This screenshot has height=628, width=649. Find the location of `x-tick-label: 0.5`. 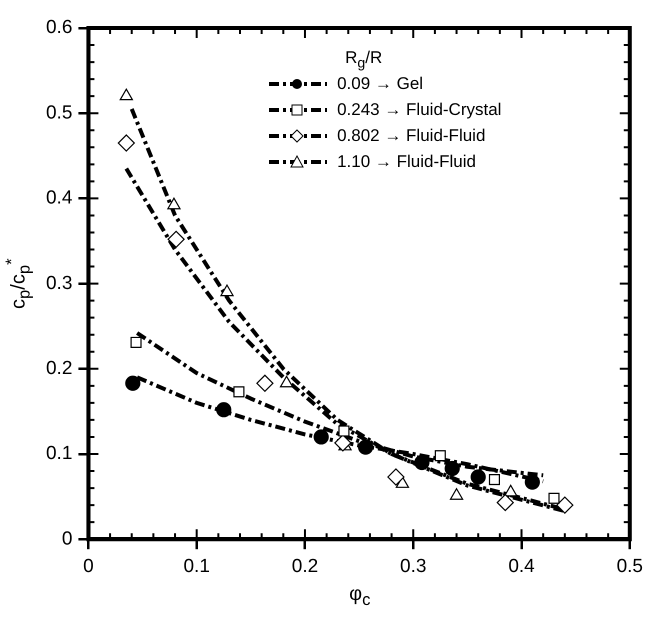

x-tick-label: 0.5 is located at coordinates (630, 566).